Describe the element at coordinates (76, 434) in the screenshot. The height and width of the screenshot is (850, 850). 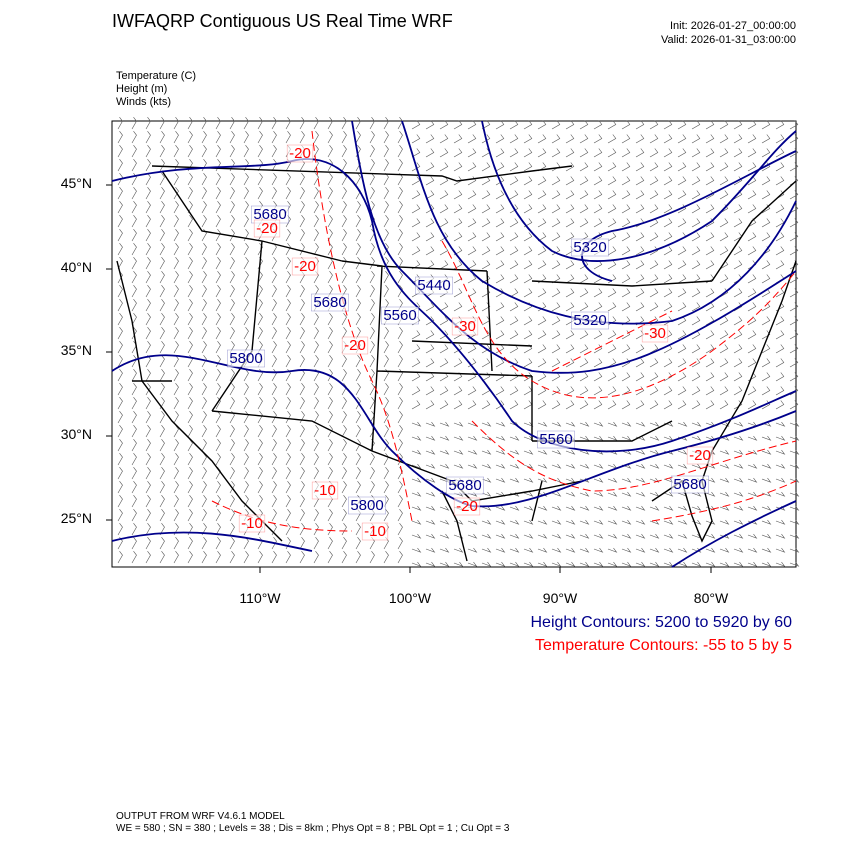
I see `lat-tick-30n: 30°N` at that location.